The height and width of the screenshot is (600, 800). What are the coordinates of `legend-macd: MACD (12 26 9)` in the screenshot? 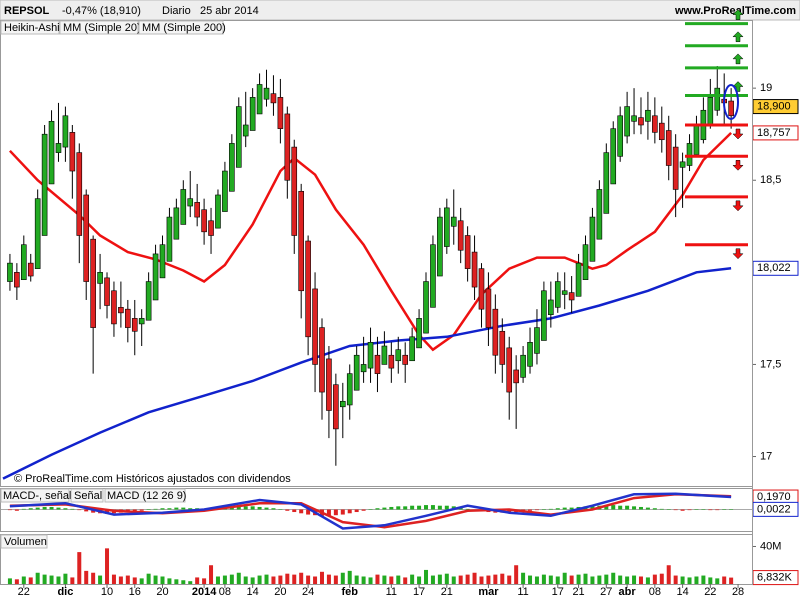 It's located at (146, 496).